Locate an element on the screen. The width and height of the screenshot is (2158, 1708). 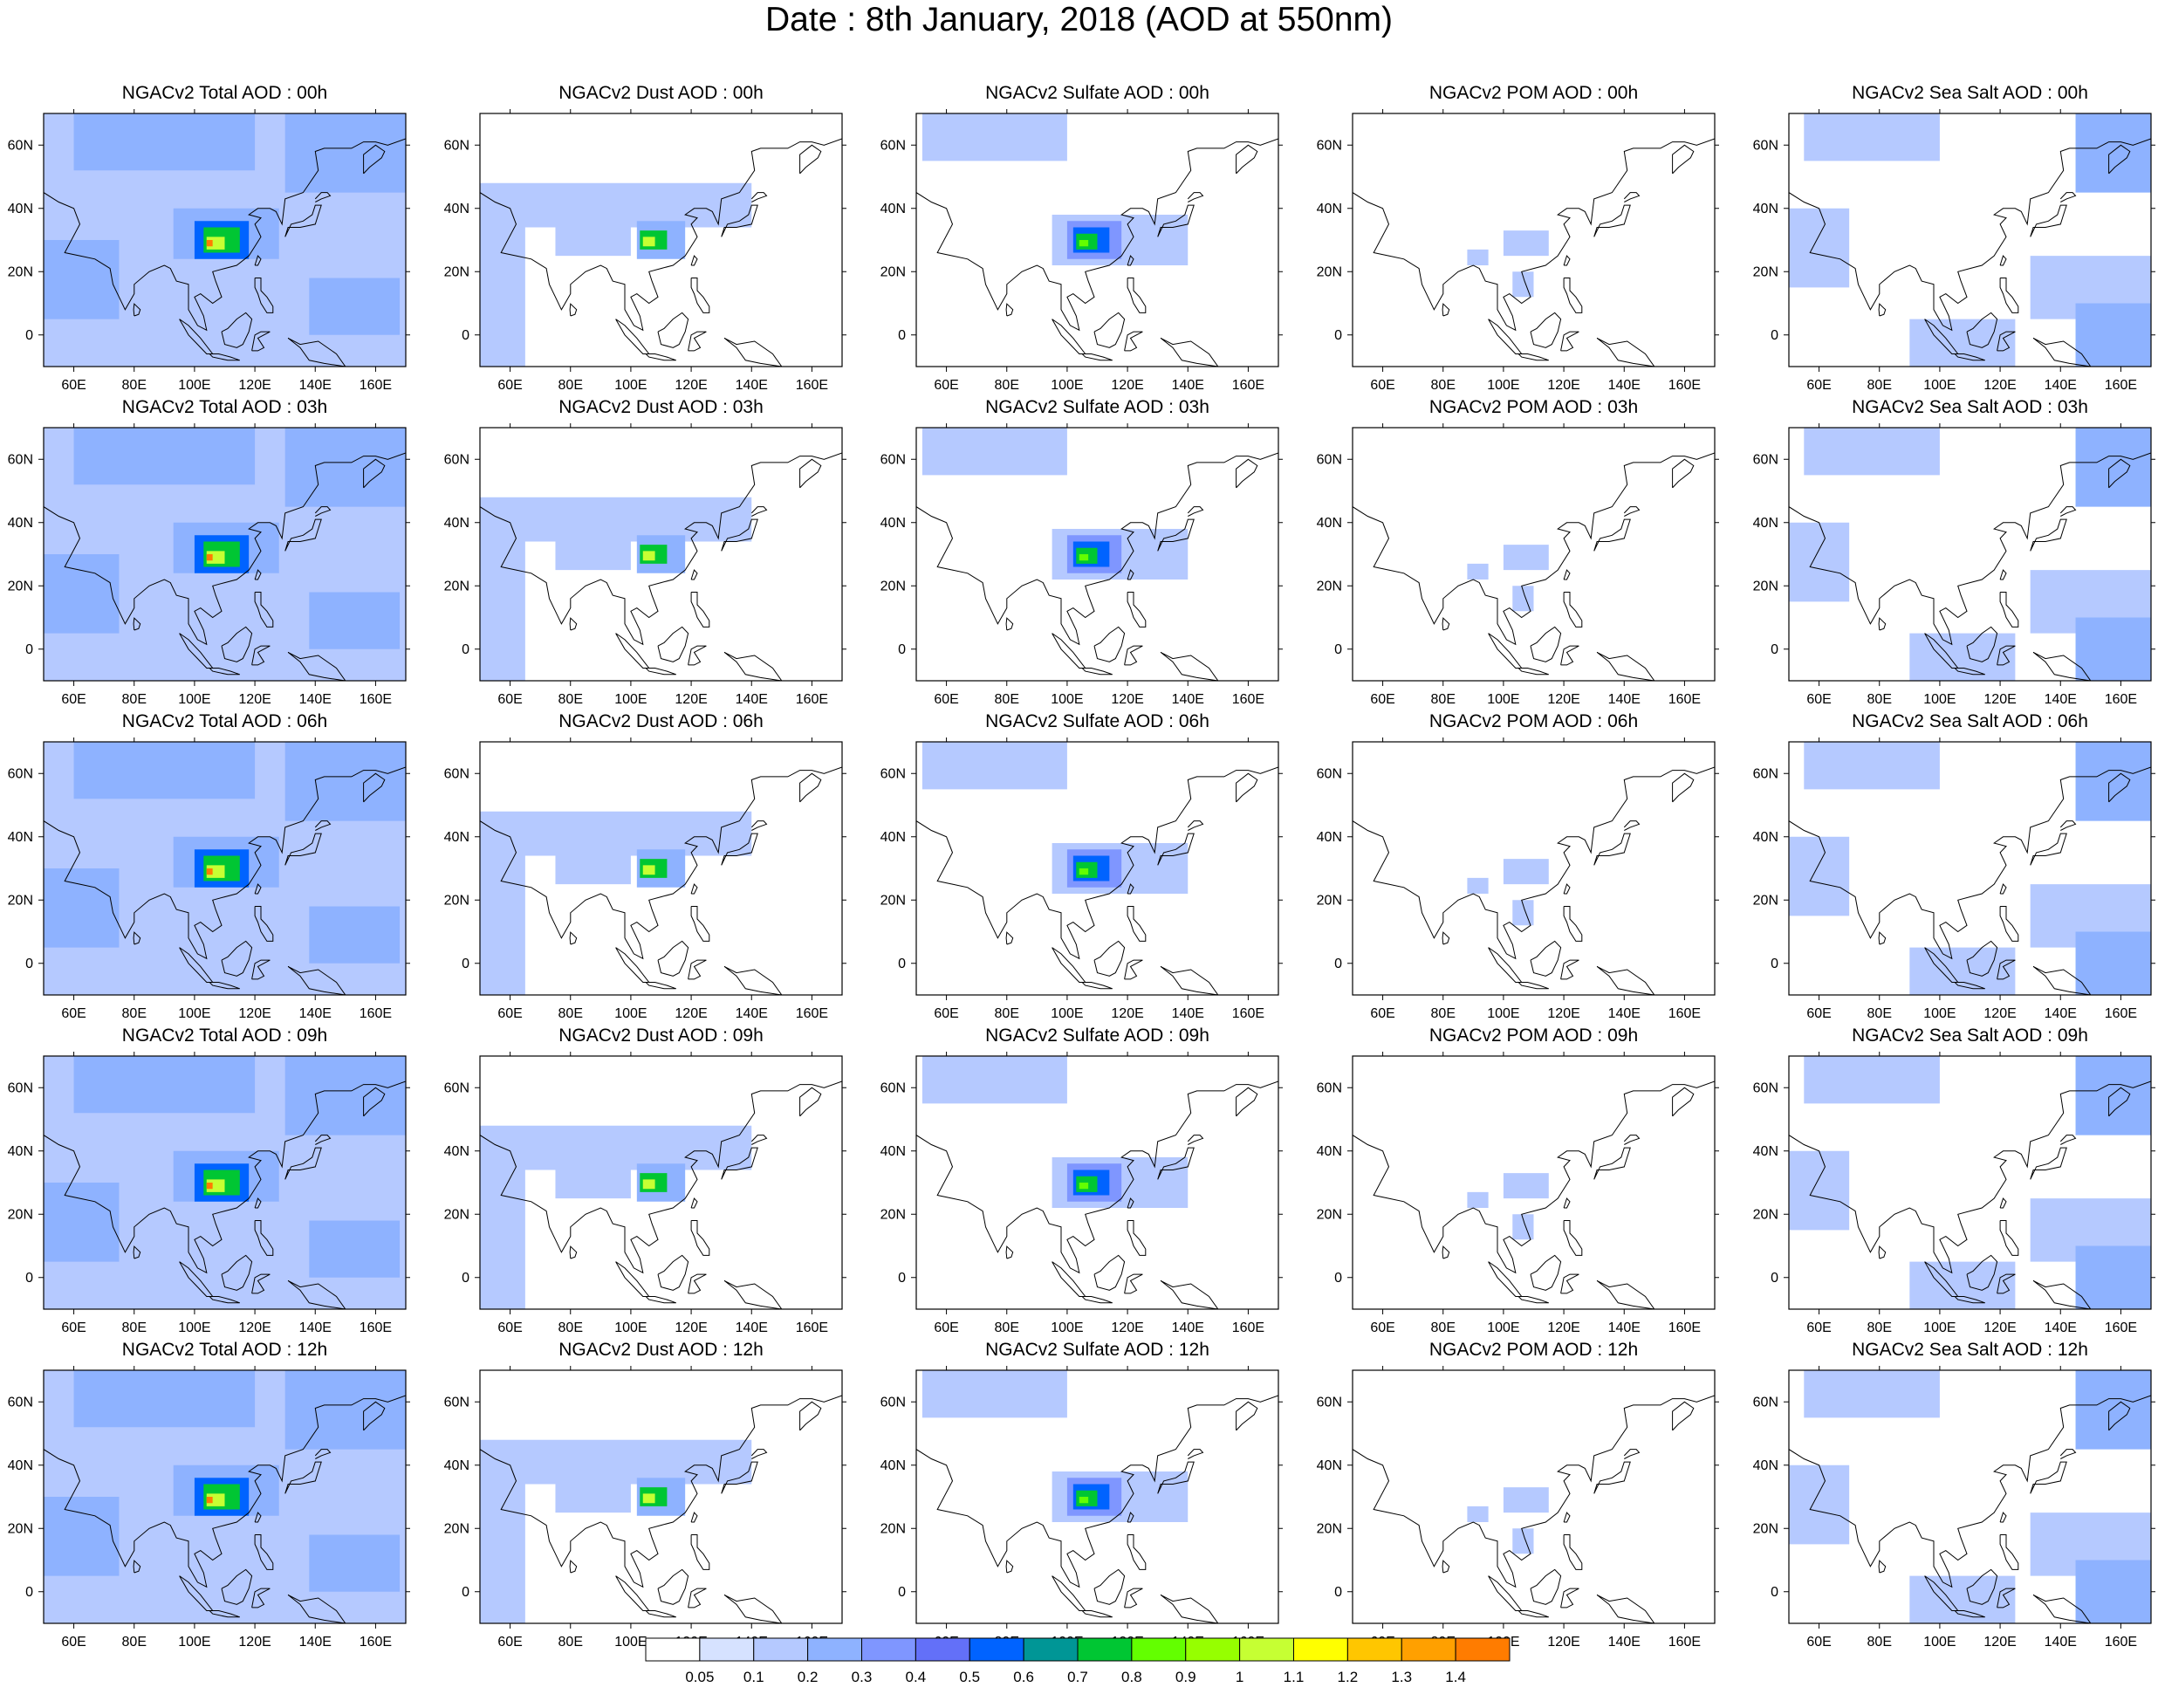
panel-title: NGACv2 Sea Salt AOD : 12h is located at coordinates (1970, 1350).